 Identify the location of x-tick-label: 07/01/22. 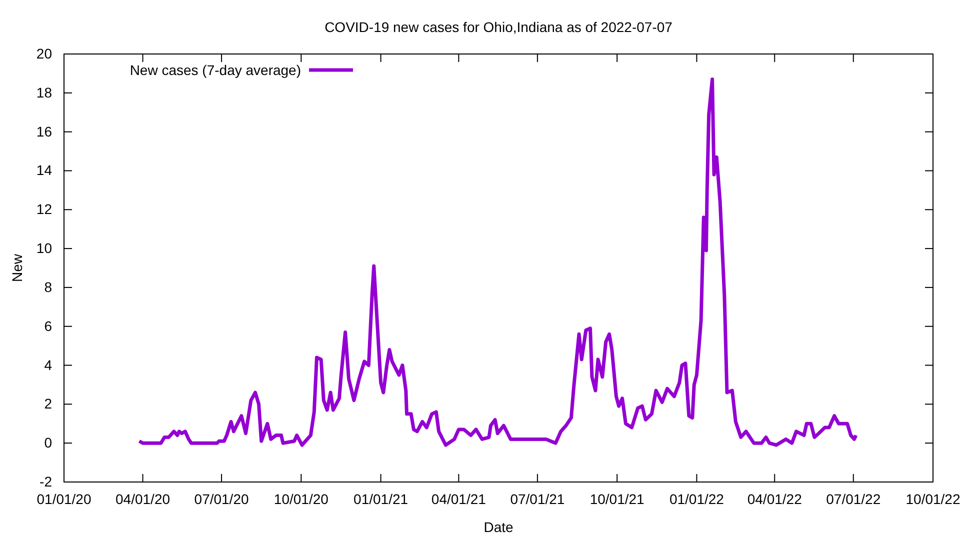
(853, 498).